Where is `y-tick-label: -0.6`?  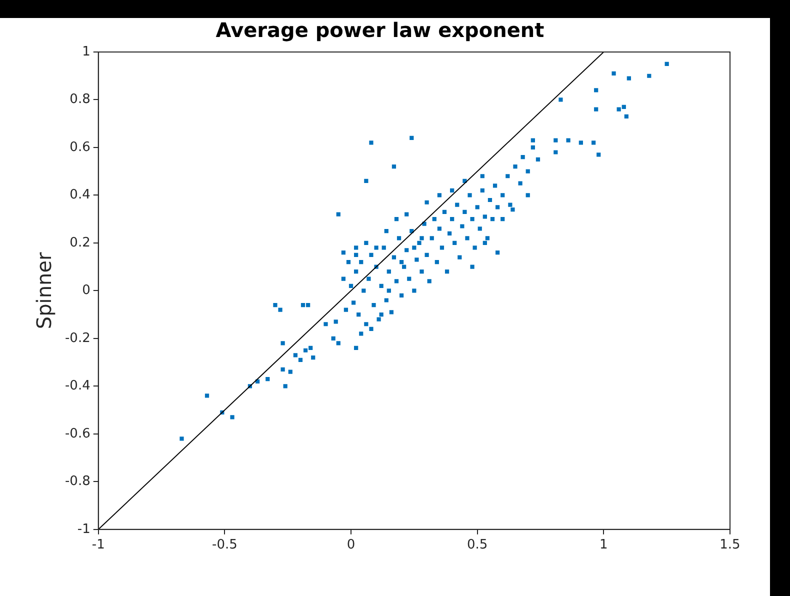
y-tick-label: -0.6 is located at coordinates (77, 434).